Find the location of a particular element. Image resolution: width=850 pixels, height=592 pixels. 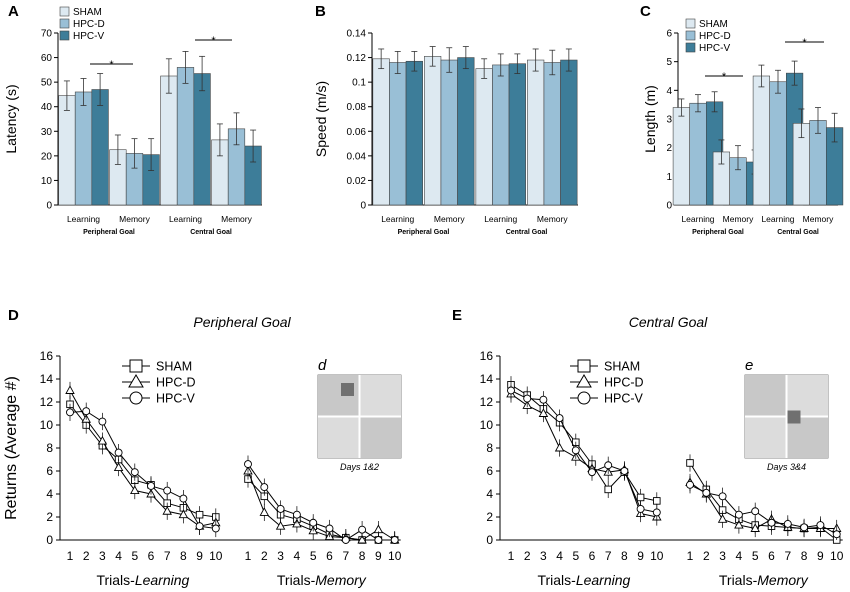

y-tick-label: 40 is located at coordinates (47, 107).